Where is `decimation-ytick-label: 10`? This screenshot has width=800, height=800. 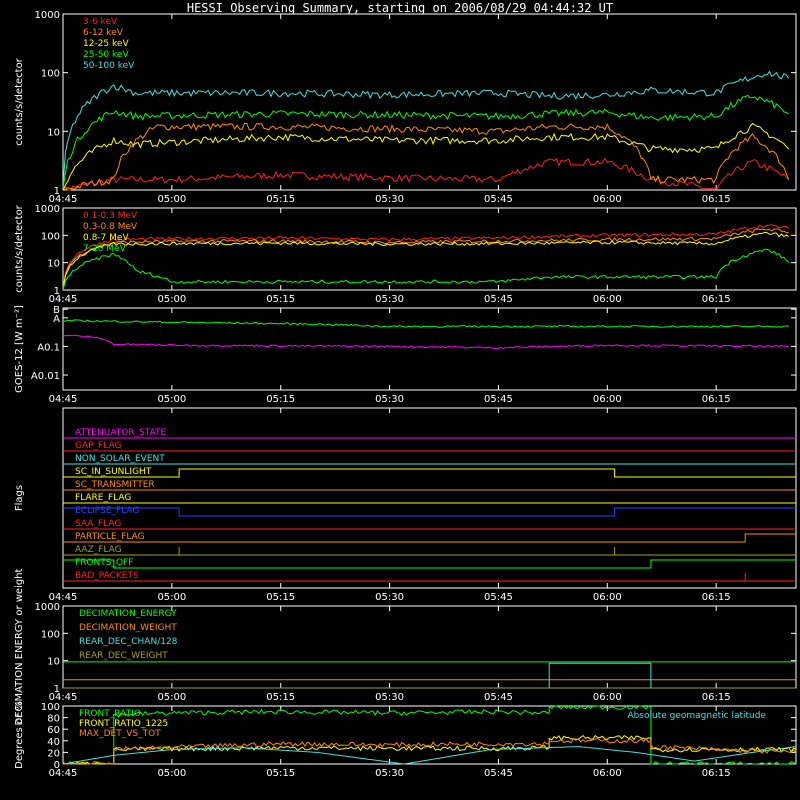 decimation-ytick-label: 10 is located at coordinates (53, 662).